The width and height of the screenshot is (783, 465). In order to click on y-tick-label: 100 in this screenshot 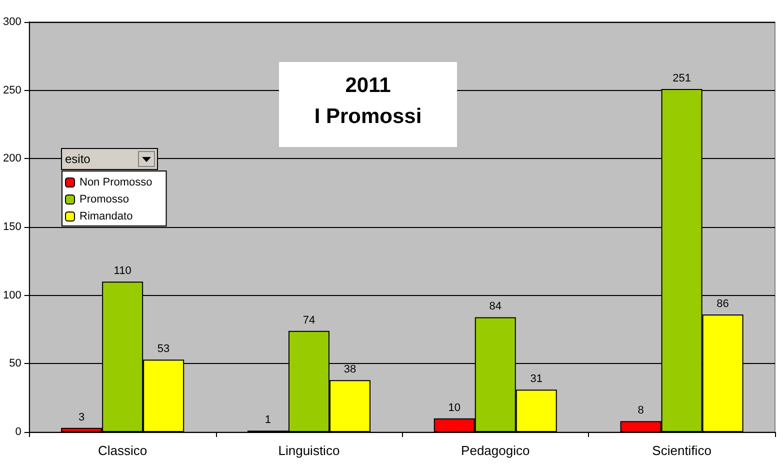, I will do `click(12, 295)`.